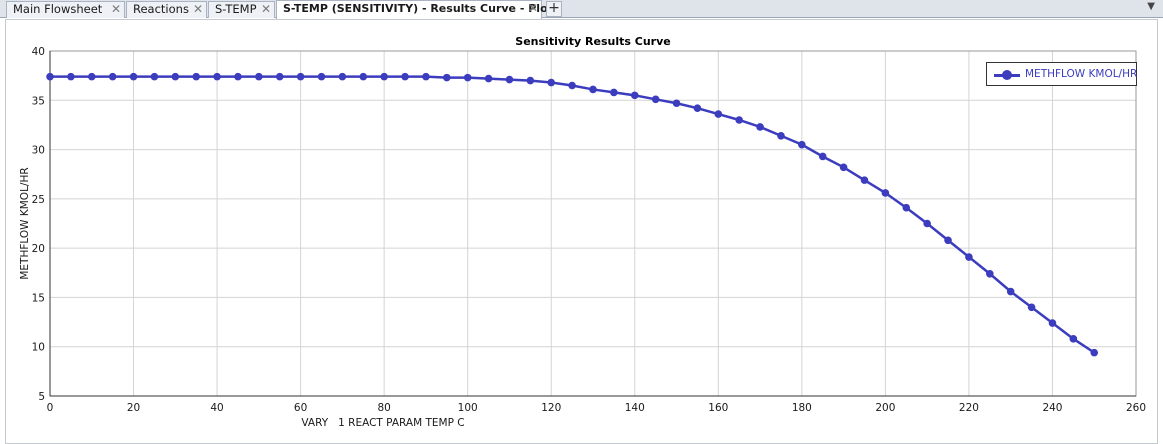 This screenshot has height=444, width=1163. I want to click on legend-marker, so click(1007, 75).